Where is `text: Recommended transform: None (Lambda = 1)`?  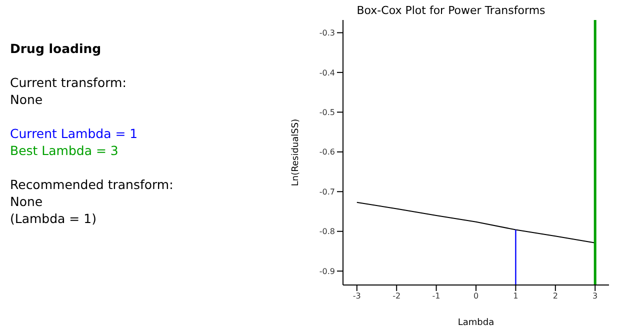
text: Recommended transform: None (Lambda = 1) is located at coordinates (92, 201).